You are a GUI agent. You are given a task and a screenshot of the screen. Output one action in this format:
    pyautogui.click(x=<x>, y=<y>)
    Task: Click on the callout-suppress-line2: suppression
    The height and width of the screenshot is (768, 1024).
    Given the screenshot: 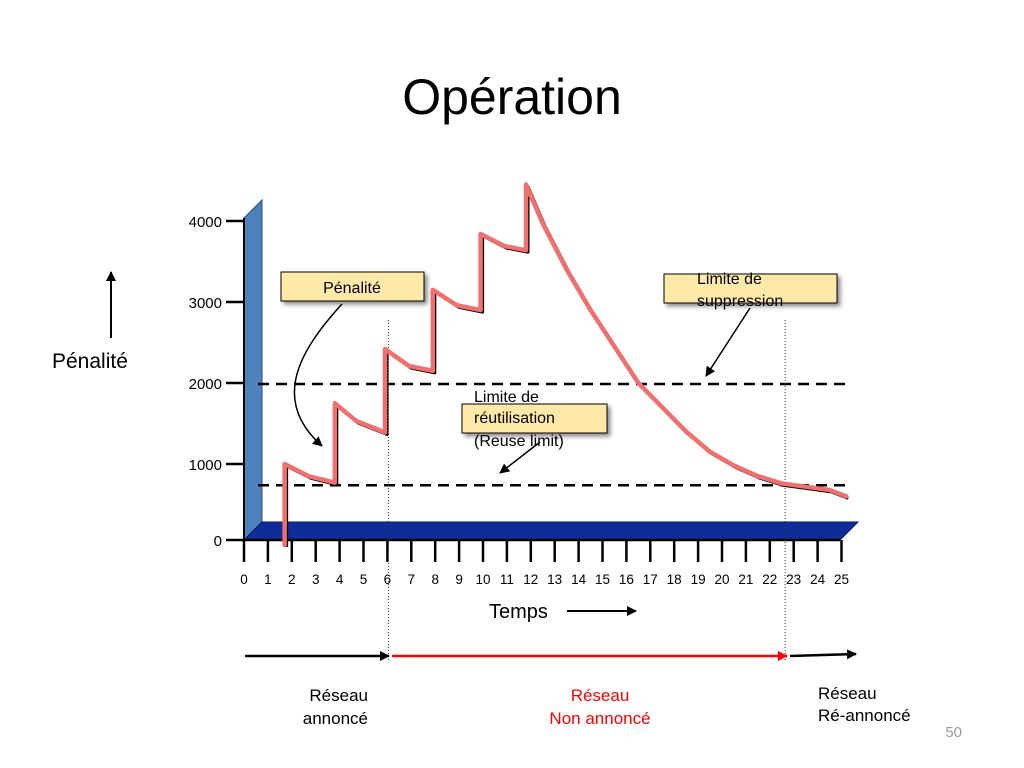 What is the action you would take?
    pyautogui.click(x=740, y=301)
    